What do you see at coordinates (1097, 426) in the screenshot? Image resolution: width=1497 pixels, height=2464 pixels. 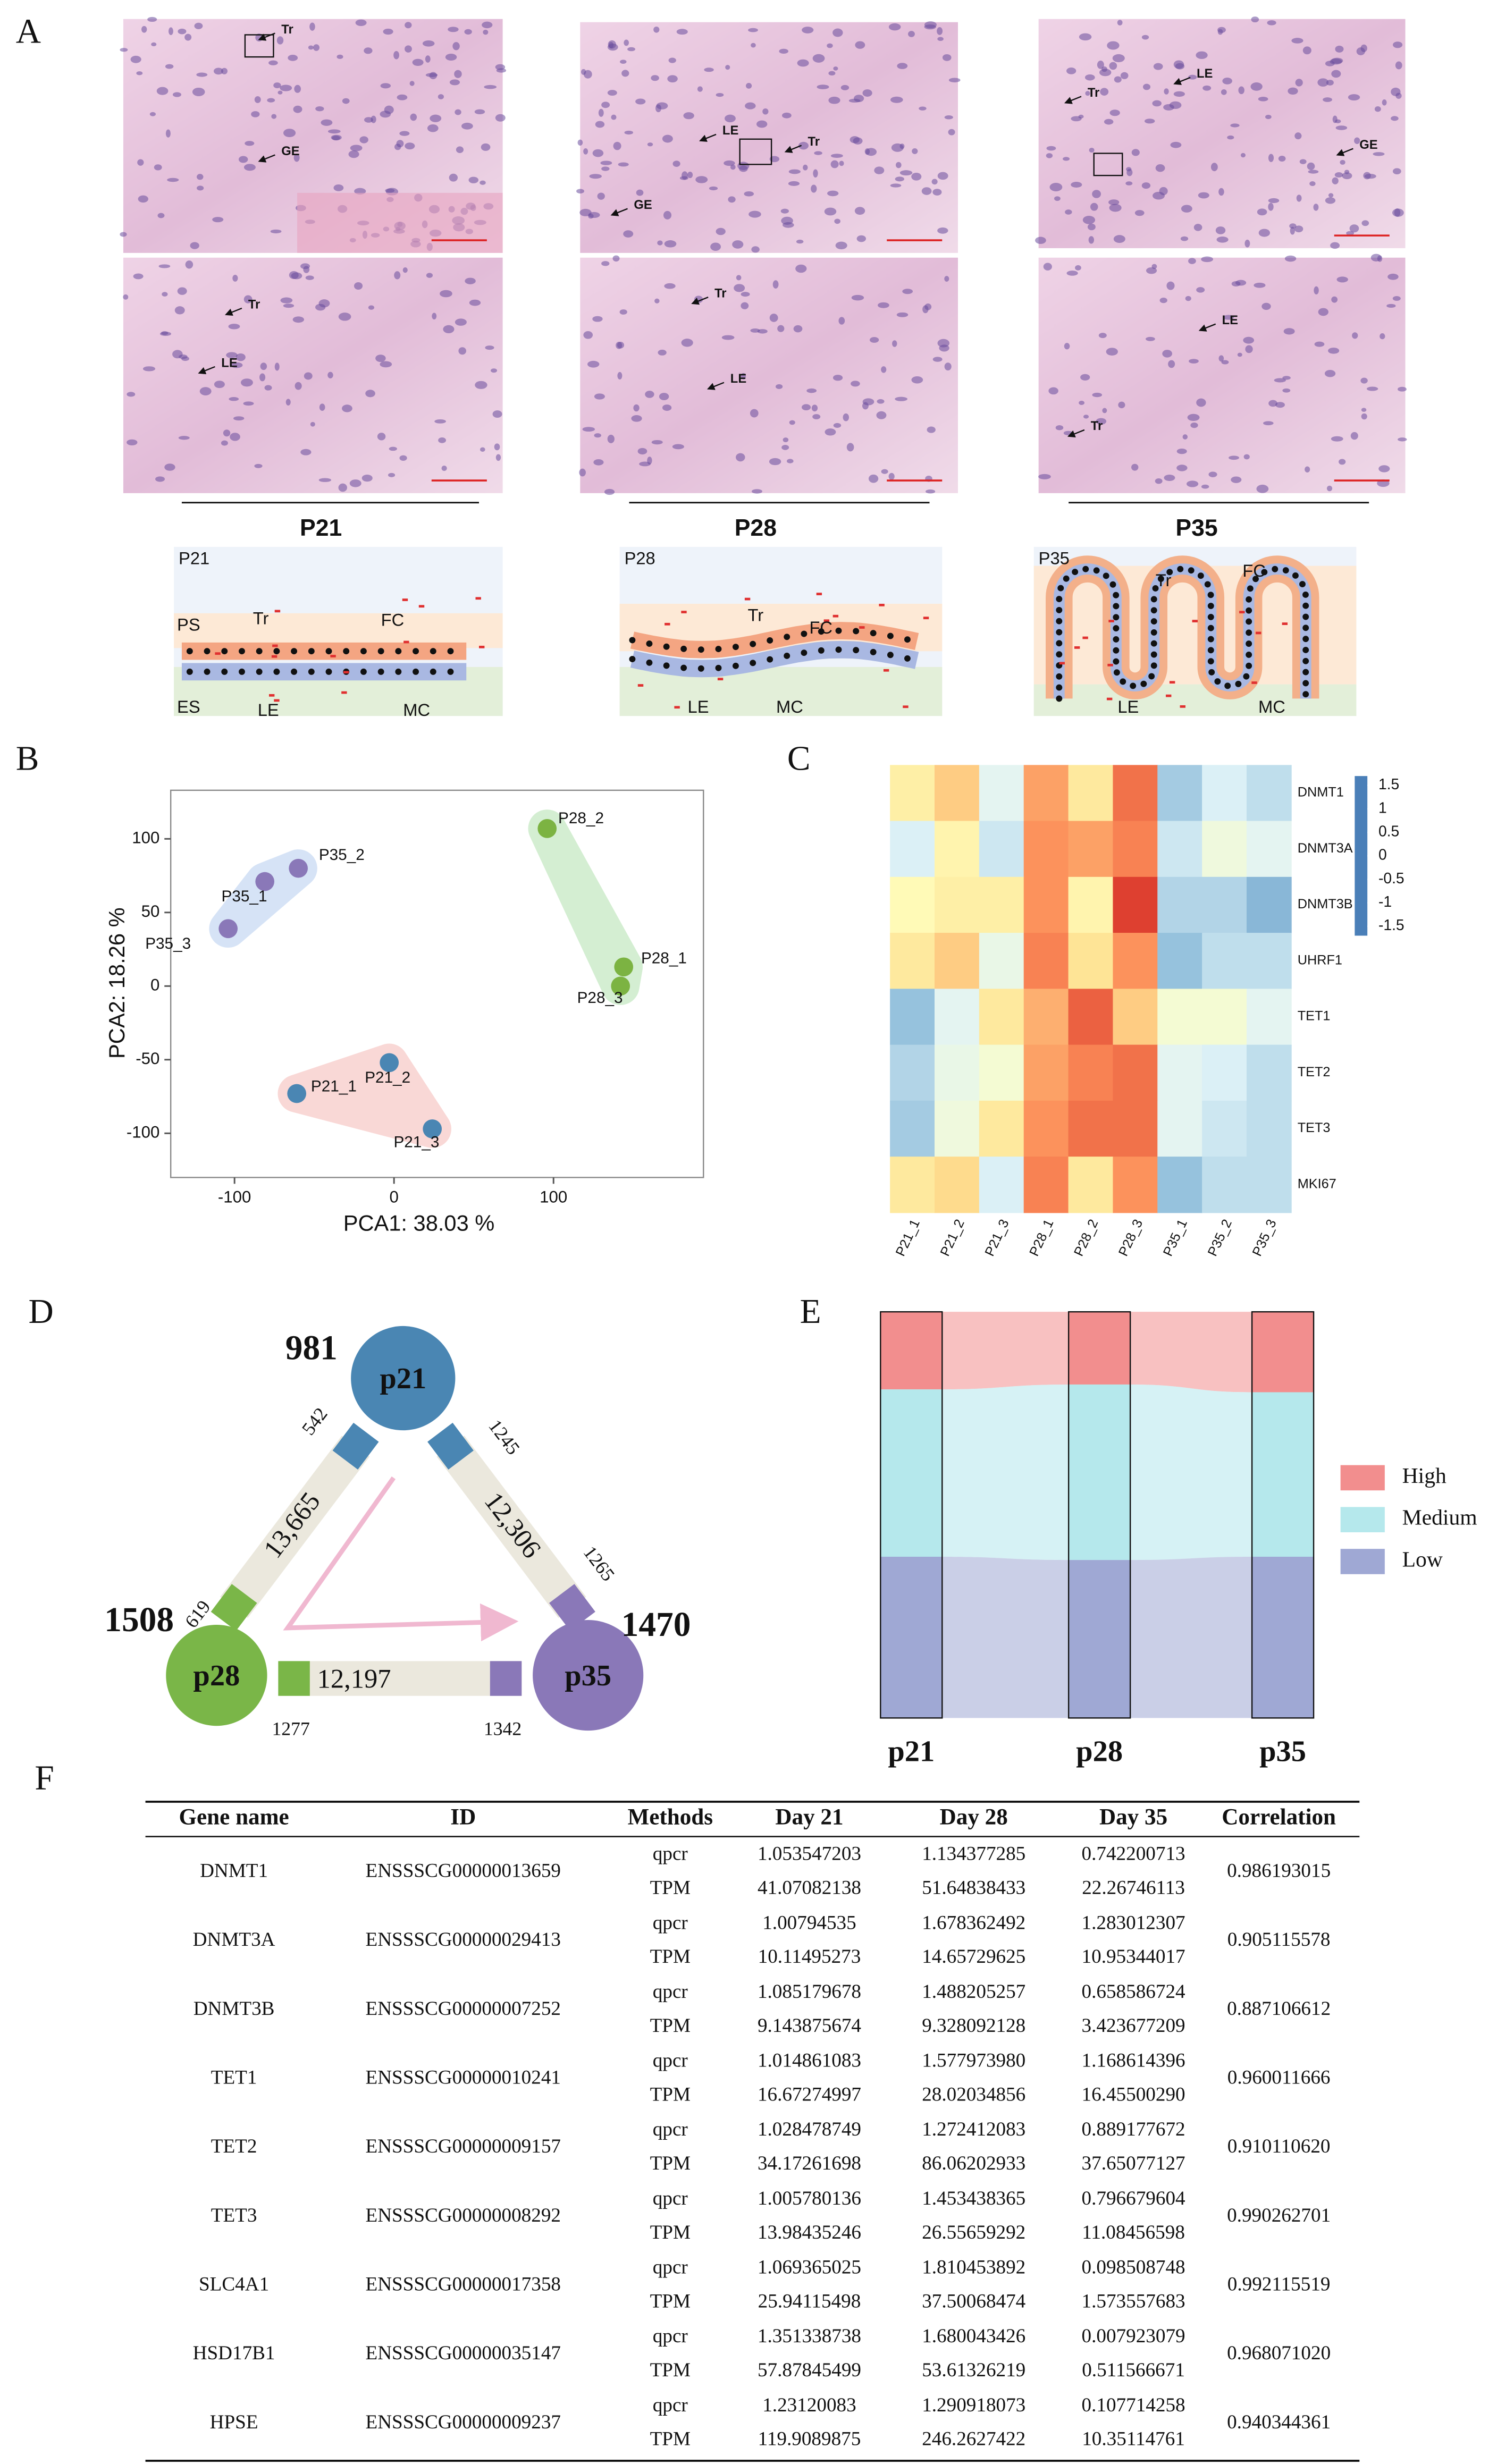 I see `micrograph-label: Tr` at bounding box center [1097, 426].